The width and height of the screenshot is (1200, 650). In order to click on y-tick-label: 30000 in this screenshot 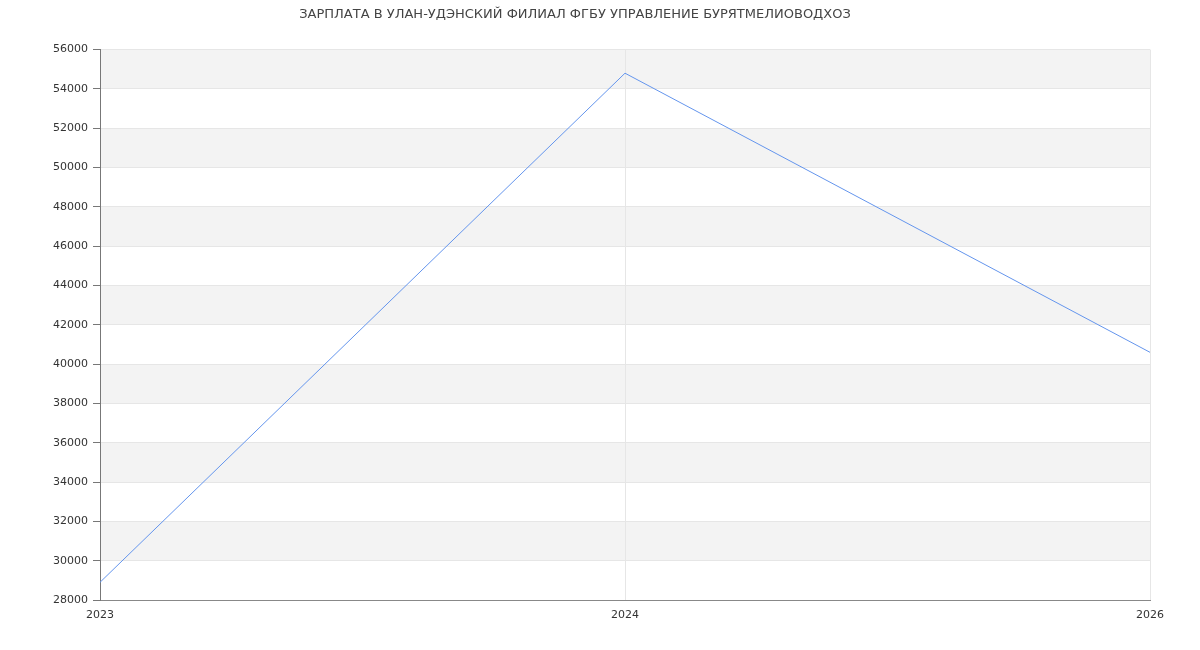, I will do `click(70, 560)`.